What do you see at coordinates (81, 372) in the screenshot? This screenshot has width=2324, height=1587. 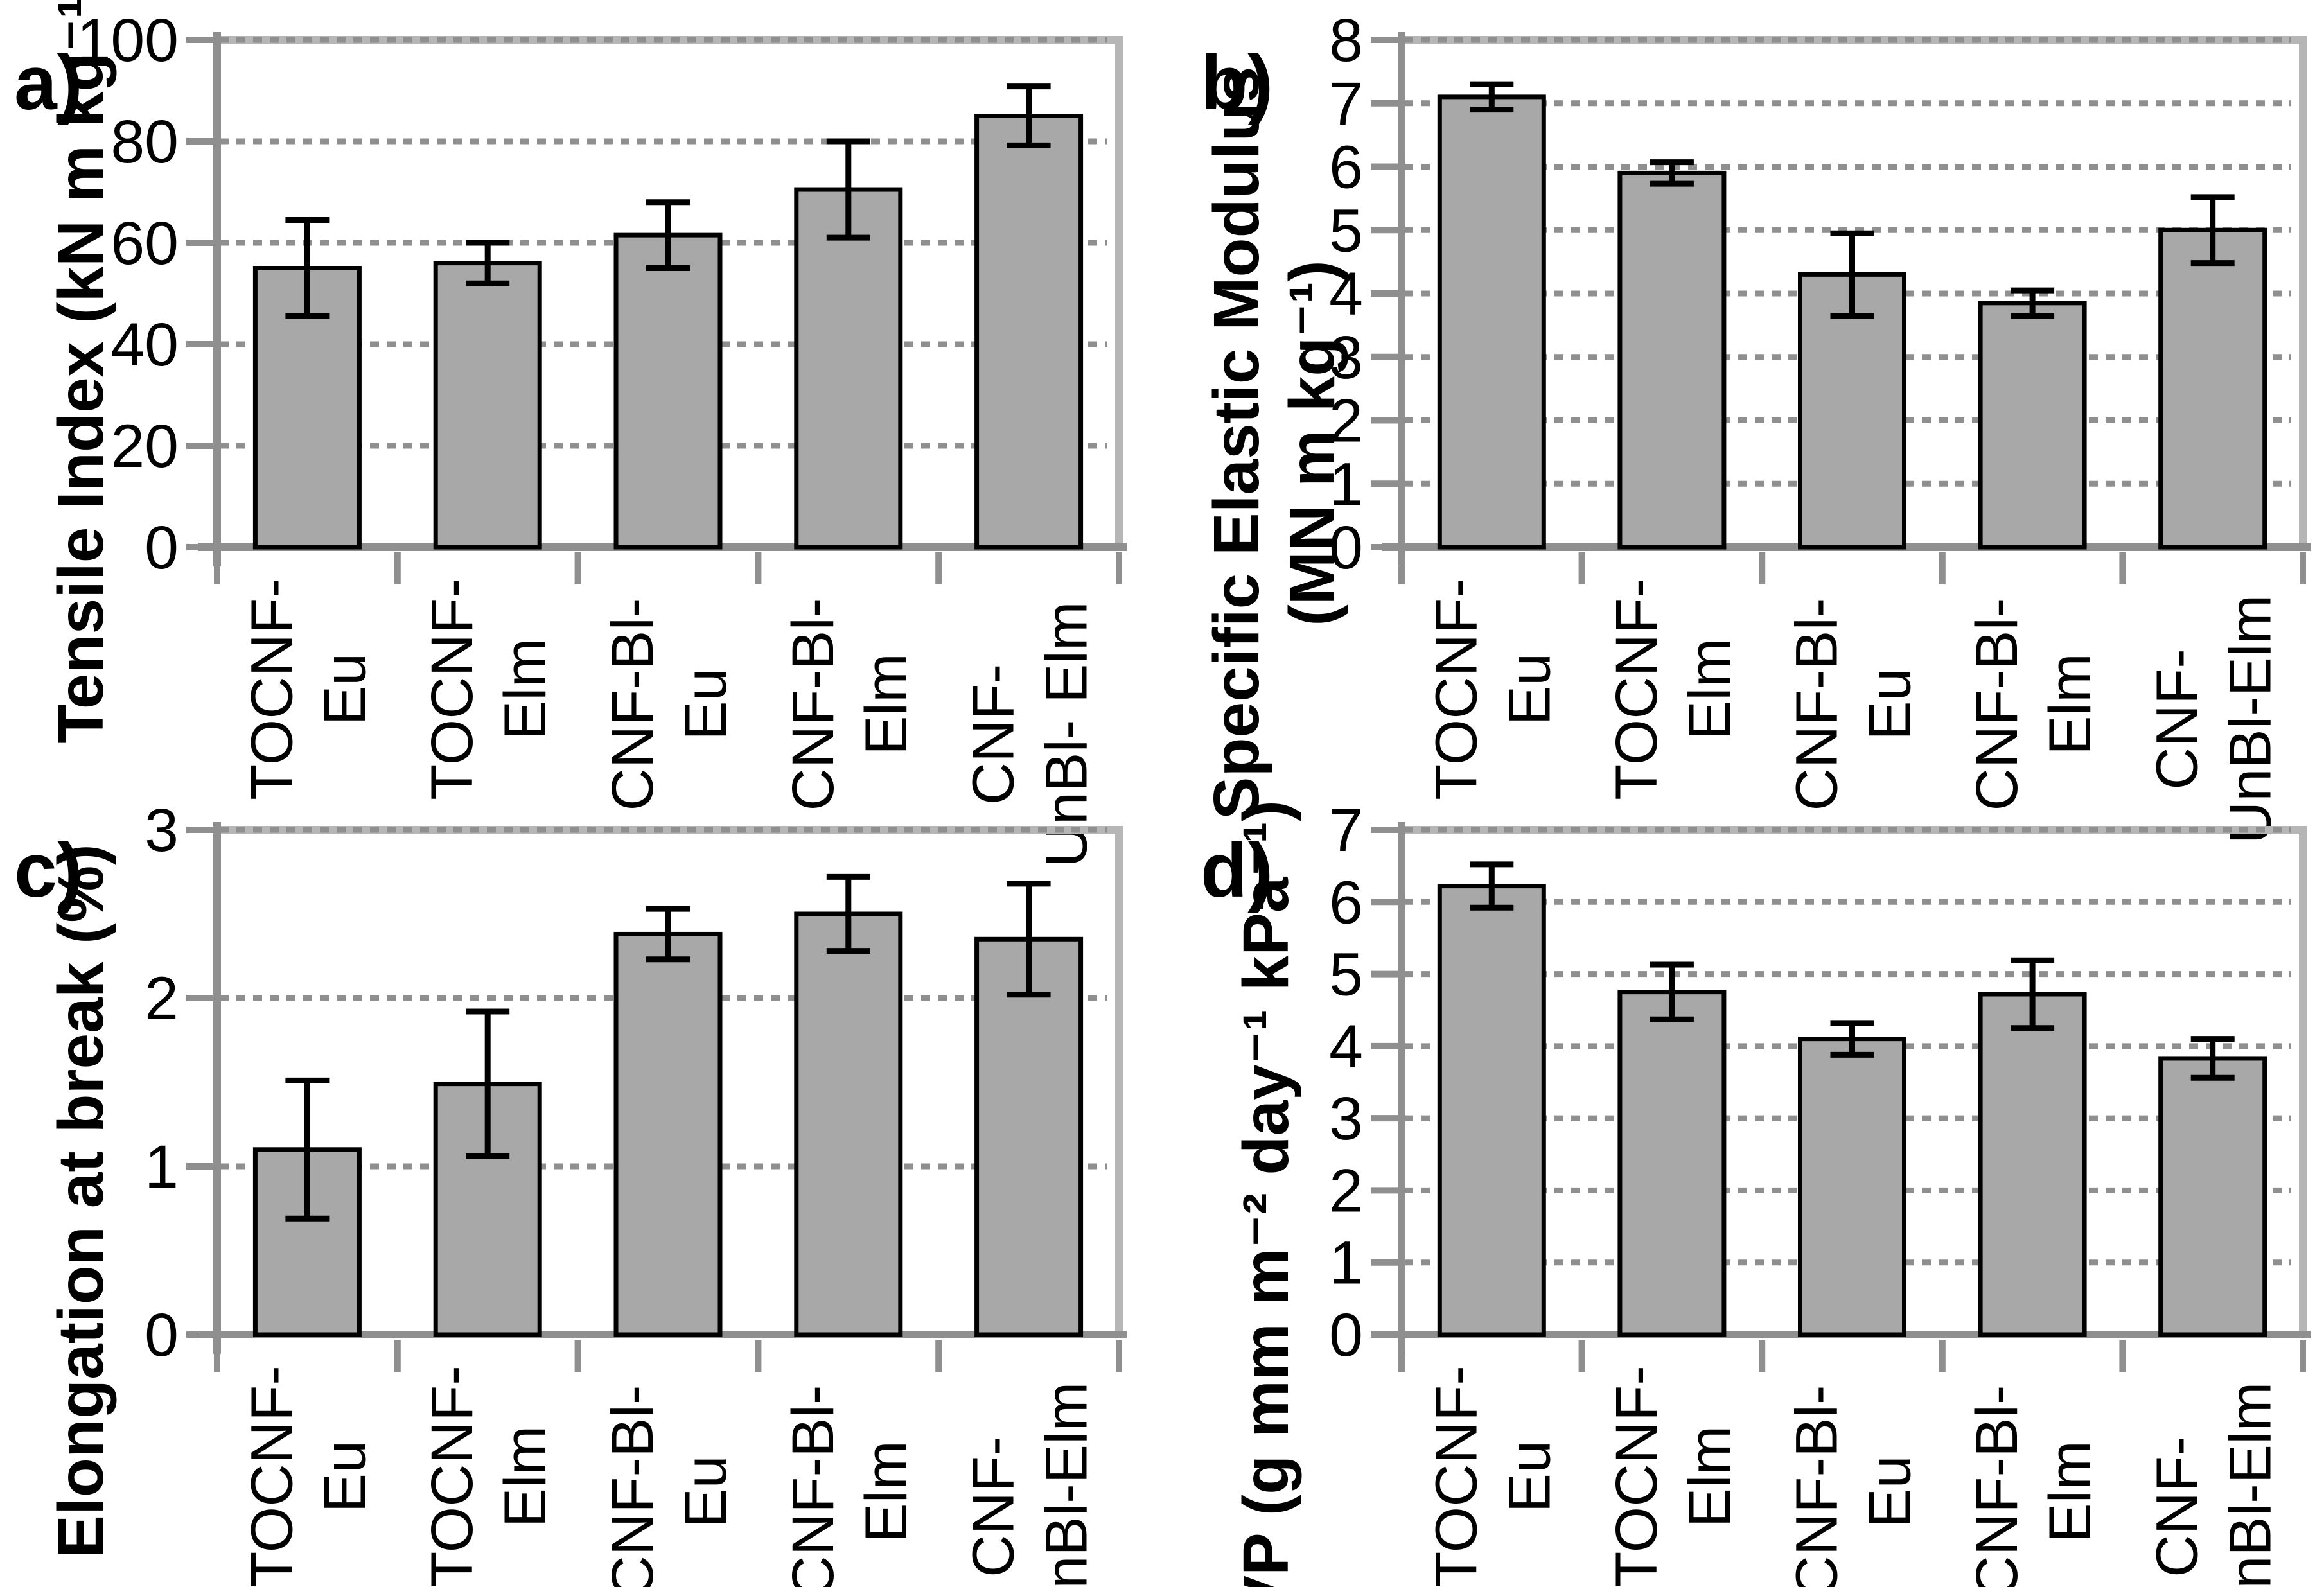 I see `panel-a-y-axis-title: Tensile Index (kN m kg⁻¹)` at bounding box center [81, 372].